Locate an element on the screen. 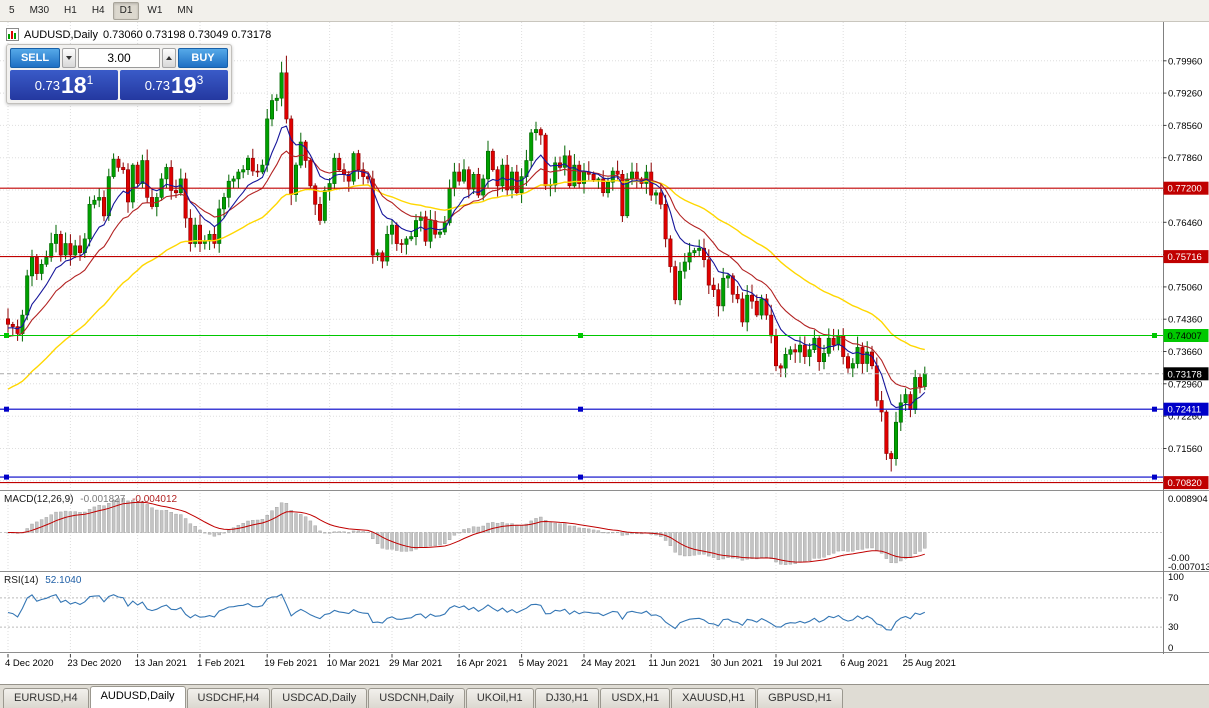  macd-pane is located at coordinates (581, 531).